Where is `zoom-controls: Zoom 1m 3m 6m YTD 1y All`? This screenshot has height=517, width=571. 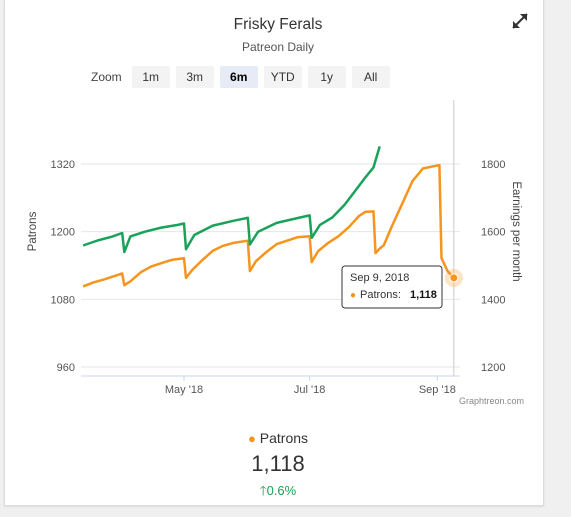 zoom-controls: Zoom 1m 3m 6m YTD 1y All is located at coordinates (240, 77).